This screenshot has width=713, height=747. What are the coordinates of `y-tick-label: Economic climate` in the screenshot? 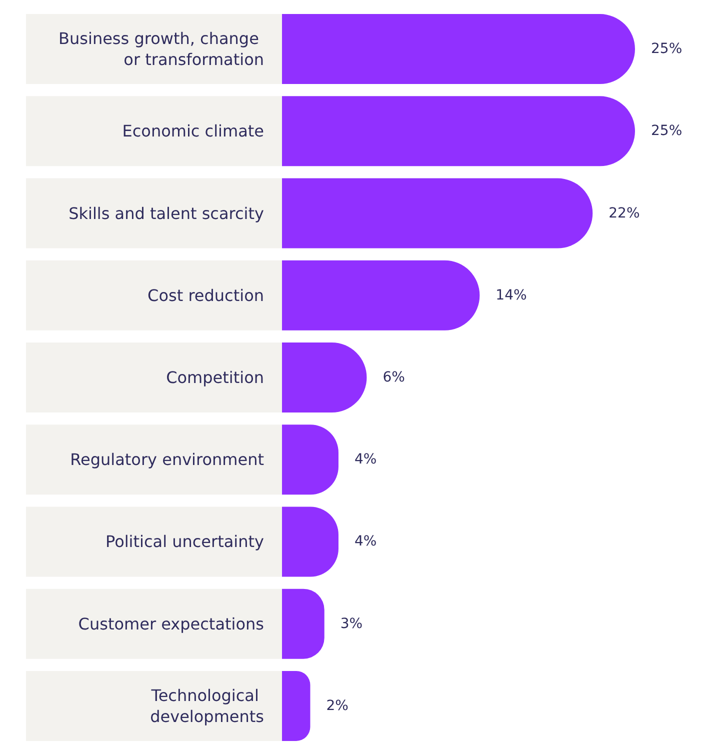 It's located at (193, 131).